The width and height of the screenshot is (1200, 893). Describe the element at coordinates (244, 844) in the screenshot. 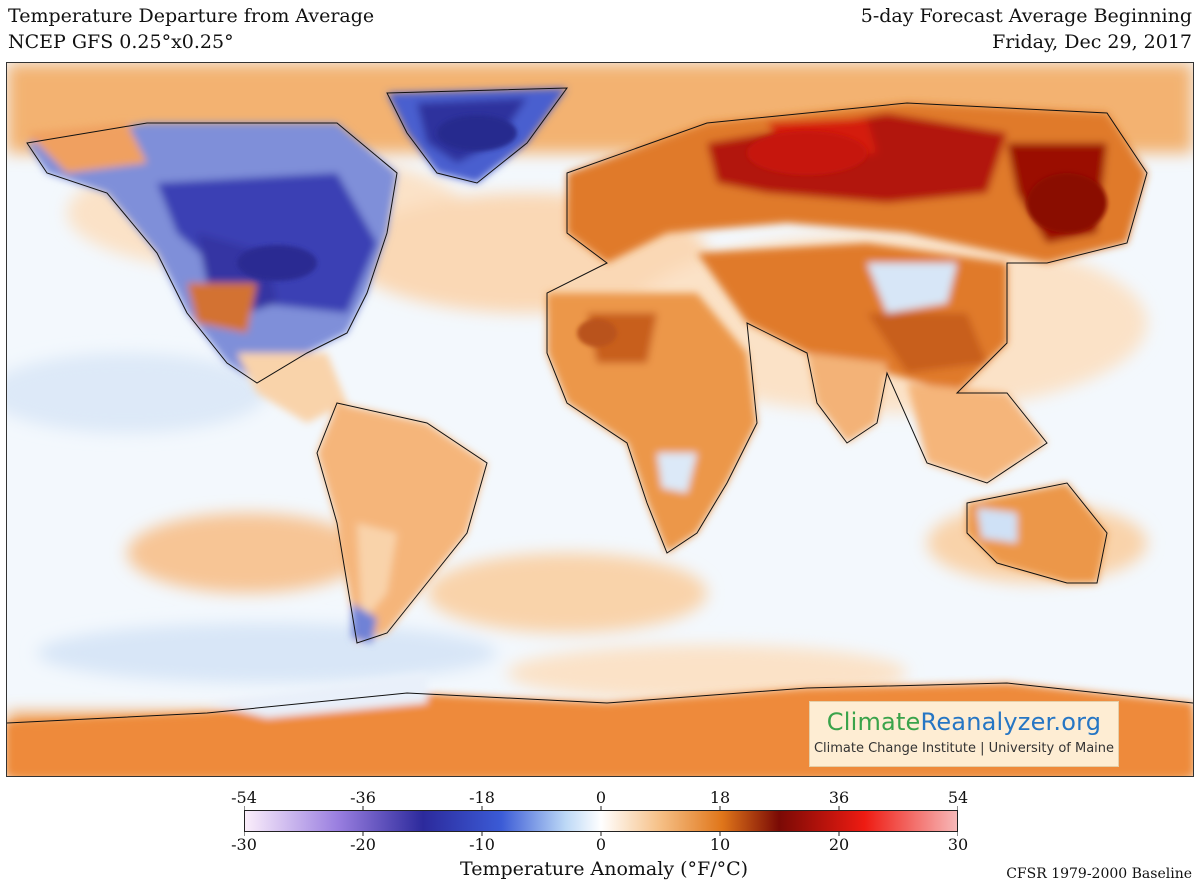

I see `celsius-tick-label: -30` at that location.